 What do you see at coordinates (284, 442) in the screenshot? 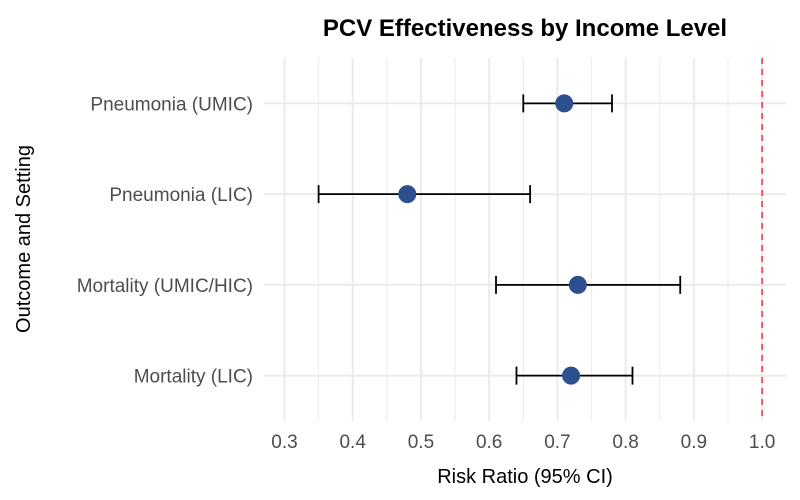
I see `x-tick-label: 0.3` at bounding box center [284, 442].